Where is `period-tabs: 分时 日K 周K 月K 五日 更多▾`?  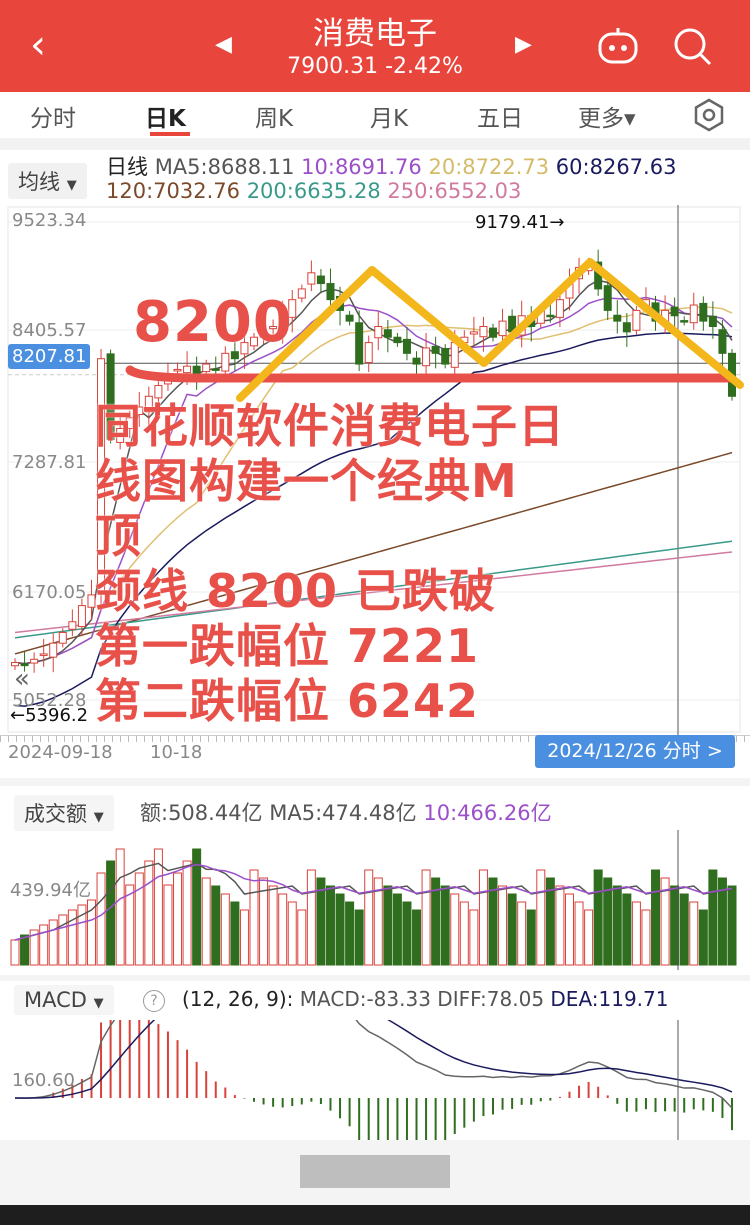
period-tabs: 分时 日K 周K 月K 五日 更多▾ is located at coordinates (375, 115).